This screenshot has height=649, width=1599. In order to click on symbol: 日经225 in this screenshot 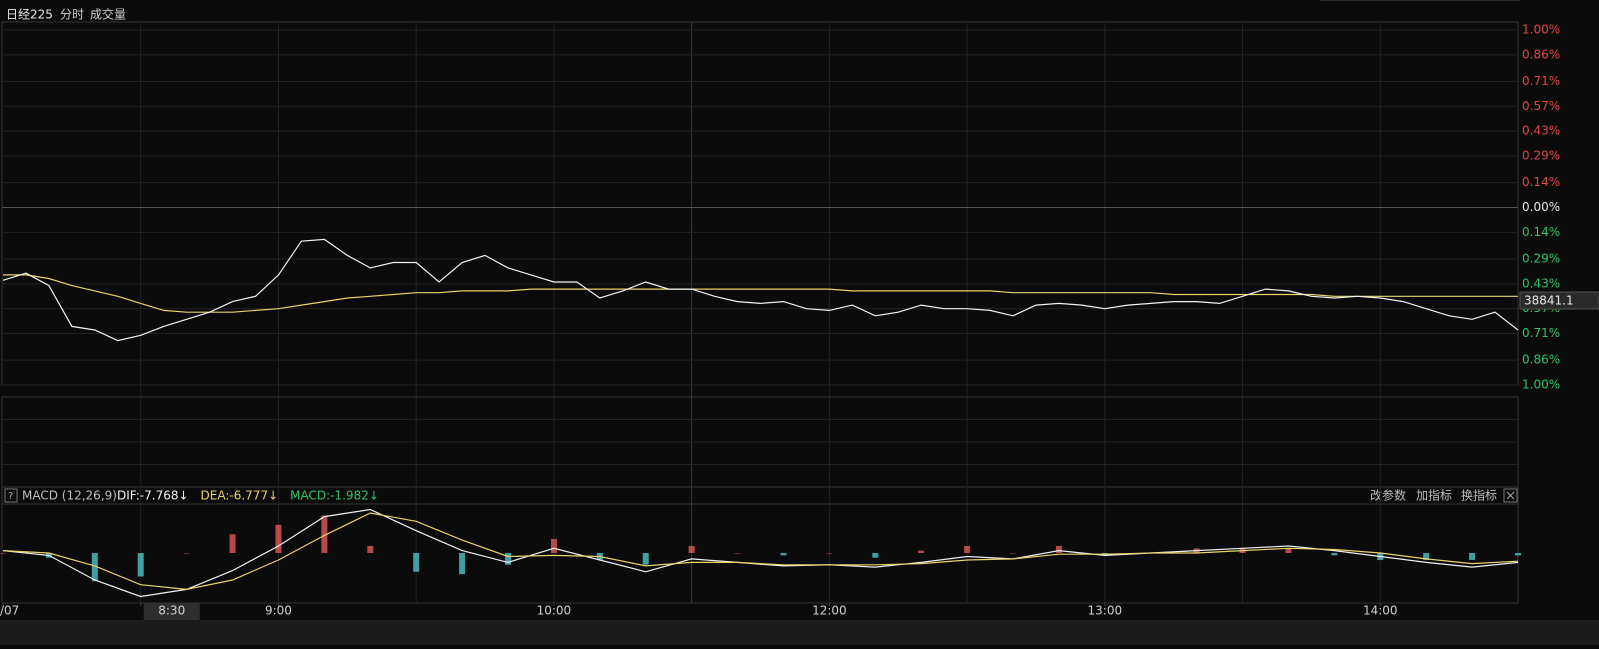, I will do `click(29, 15)`.